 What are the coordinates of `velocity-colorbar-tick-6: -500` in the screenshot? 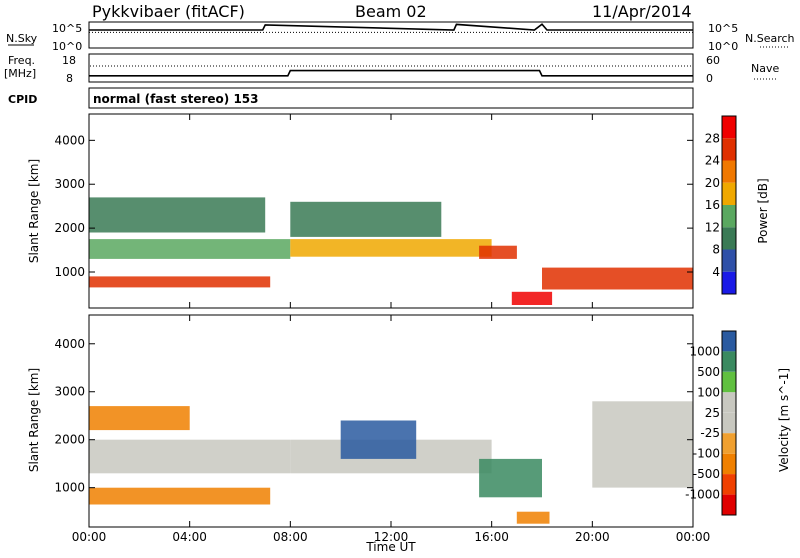 It's located at (706, 474).